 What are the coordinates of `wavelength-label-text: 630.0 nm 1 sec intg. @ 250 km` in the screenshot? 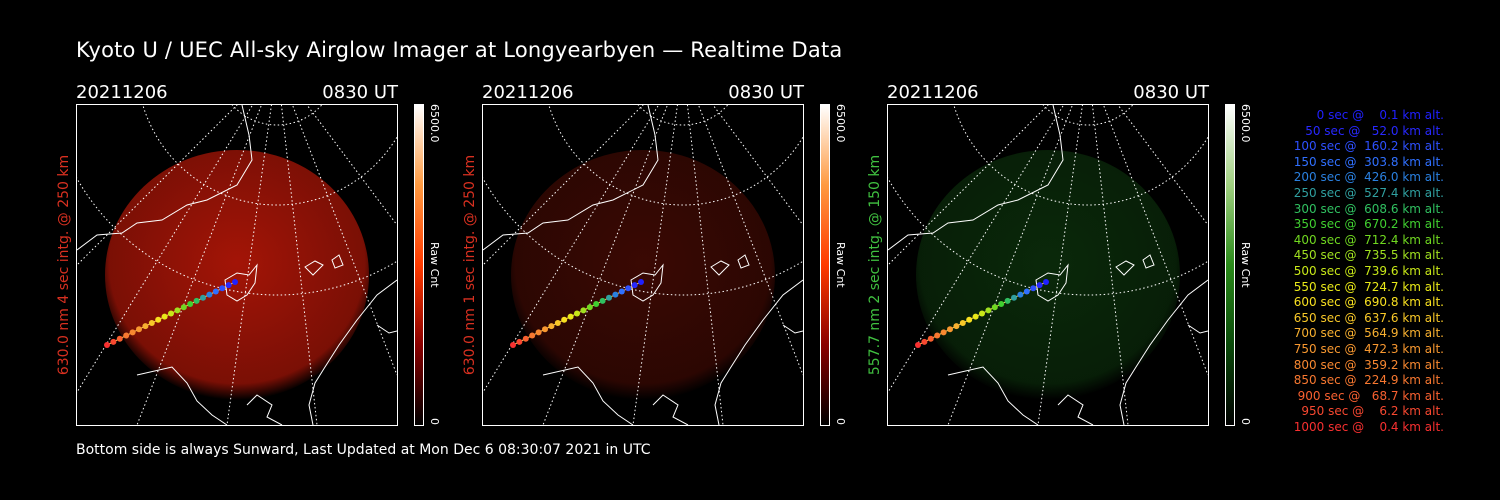 It's located at (470, 265).